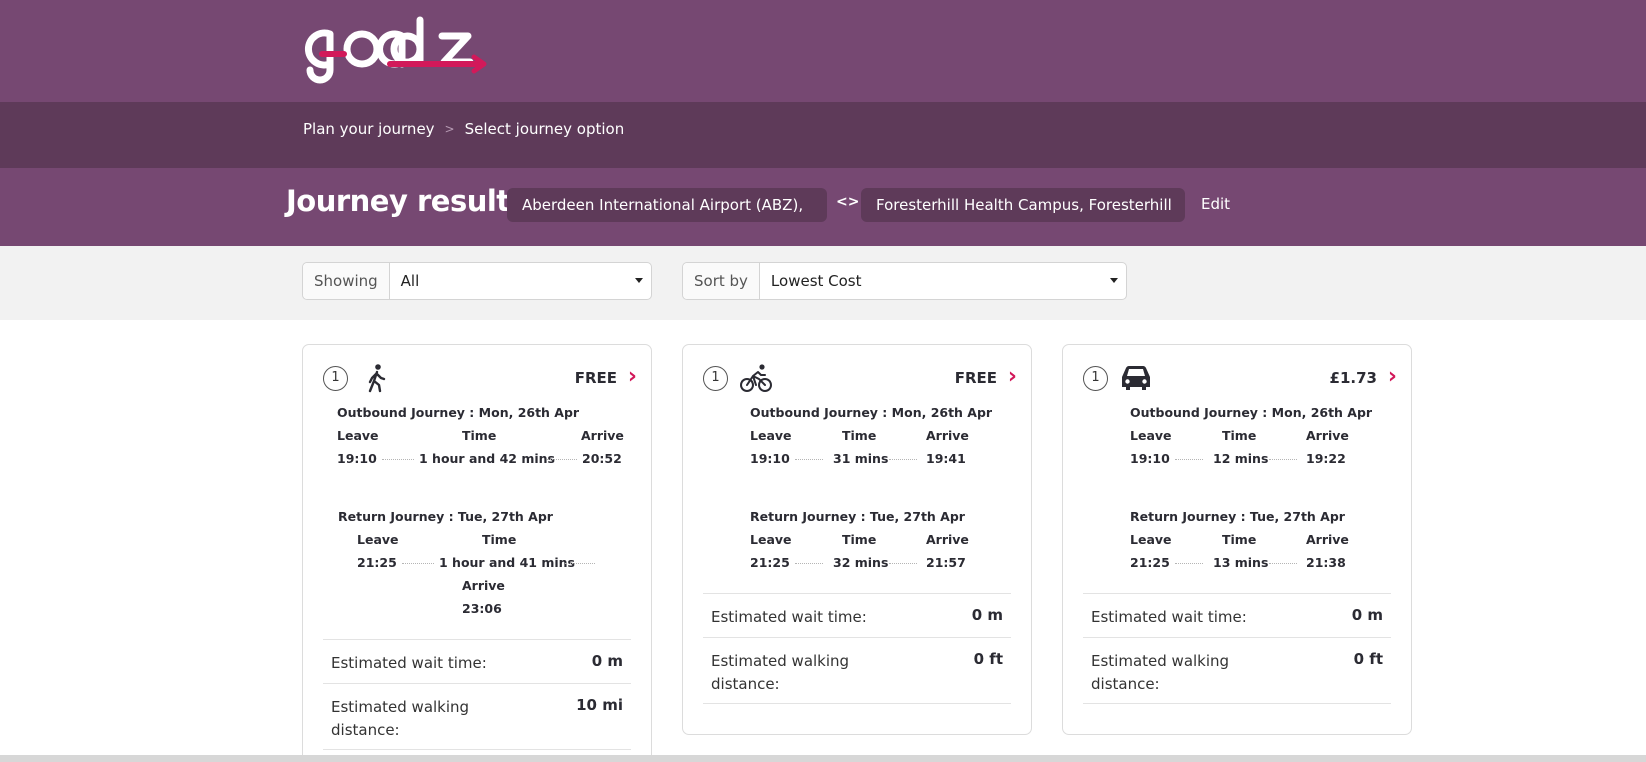 This screenshot has width=1646, height=762. Describe the element at coordinates (487, 458) in the screenshot. I see `outbound-duration: 1 hour and 42 mins` at that location.